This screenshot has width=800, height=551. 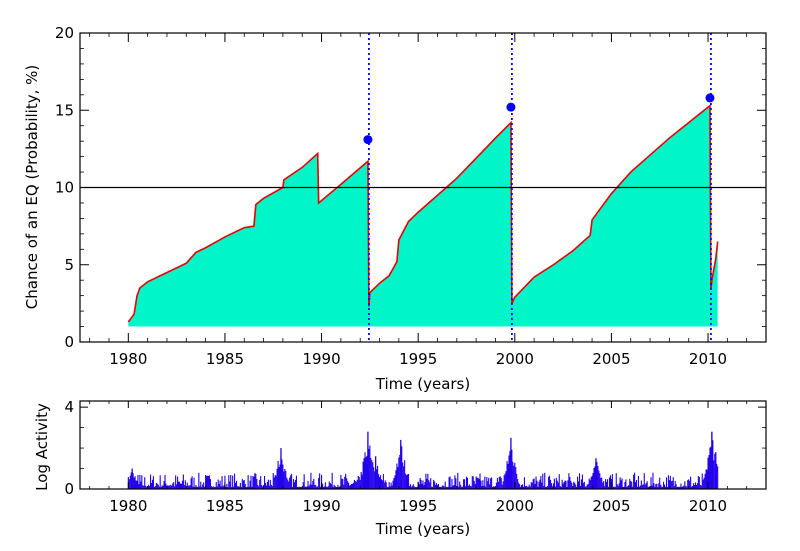 I want to click on activity-plot-frame, so click(x=423, y=445).